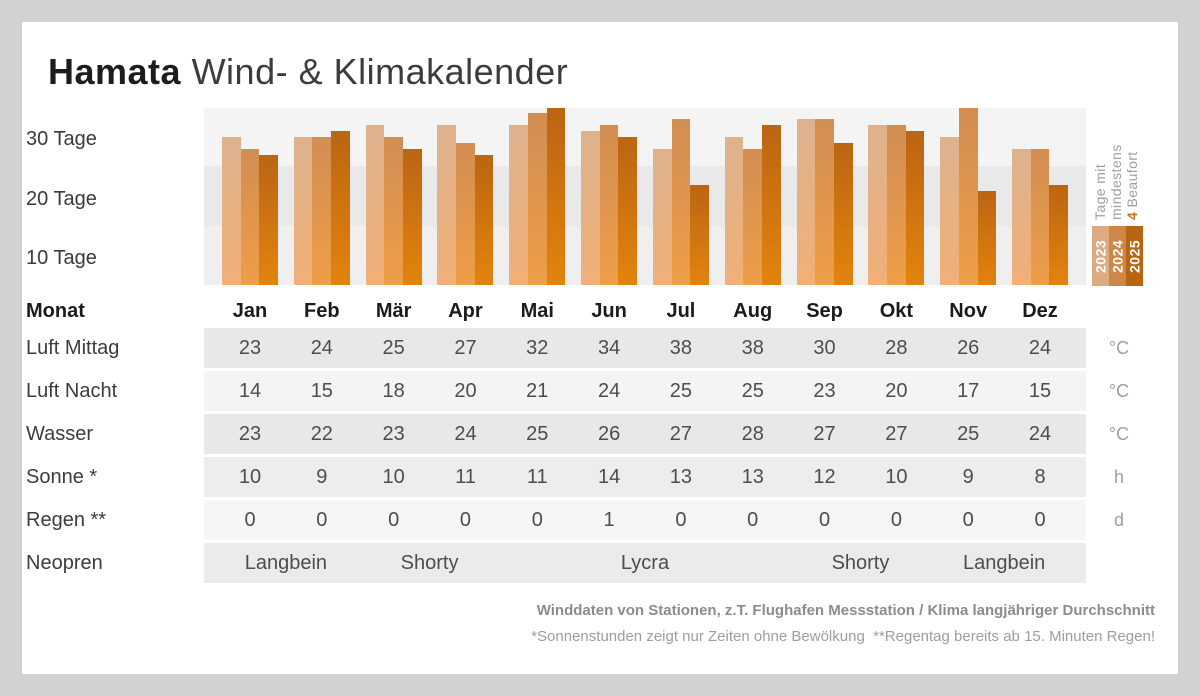  I want to click on row-label-luft-nacht: Luft Nacht, so click(72, 391).